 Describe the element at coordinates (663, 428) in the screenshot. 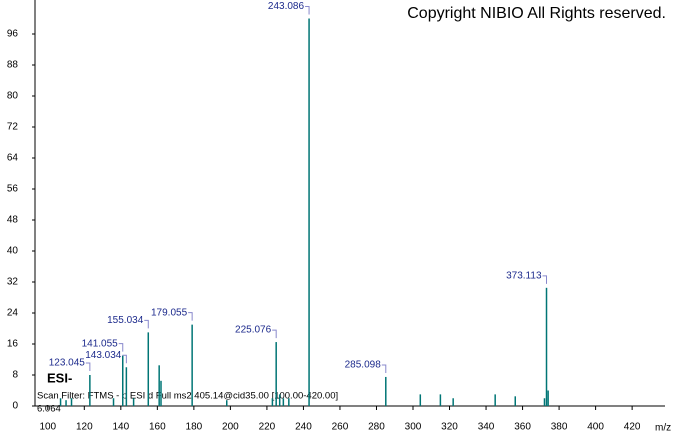

I see `x-axis-label: m/z` at that location.